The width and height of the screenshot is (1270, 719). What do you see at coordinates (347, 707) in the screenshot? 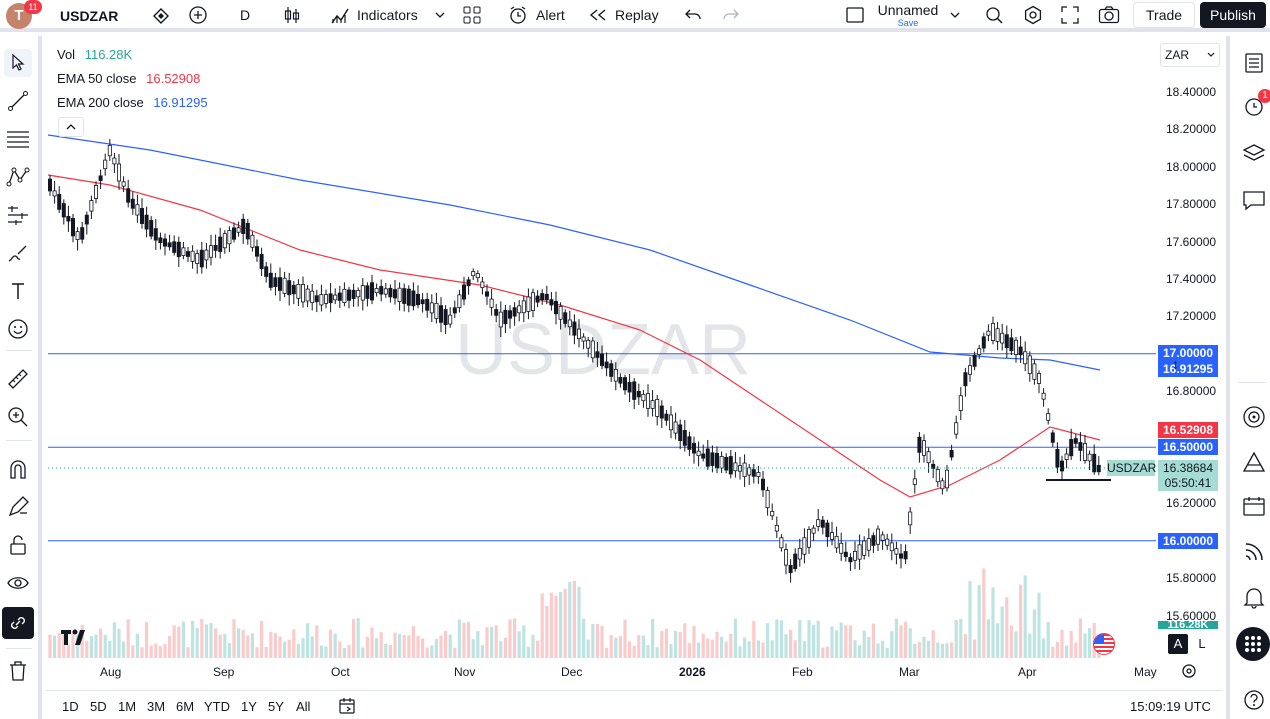
I see `go-to-date-icon` at bounding box center [347, 707].